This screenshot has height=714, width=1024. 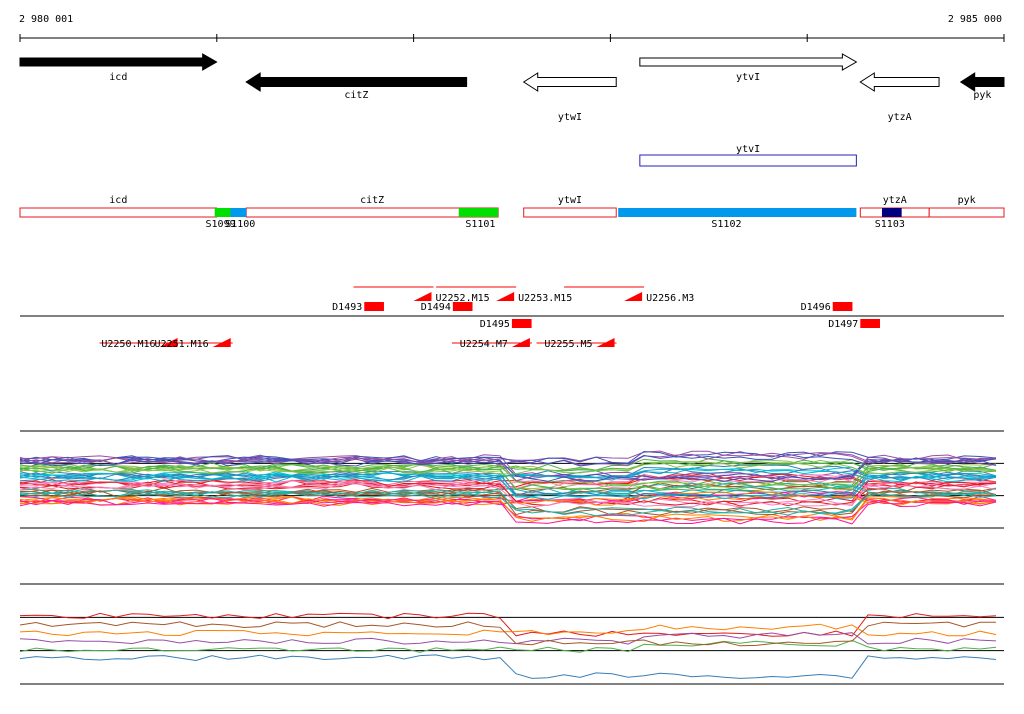 I want to click on gene-arrow-citZ, so click(x=356, y=82).